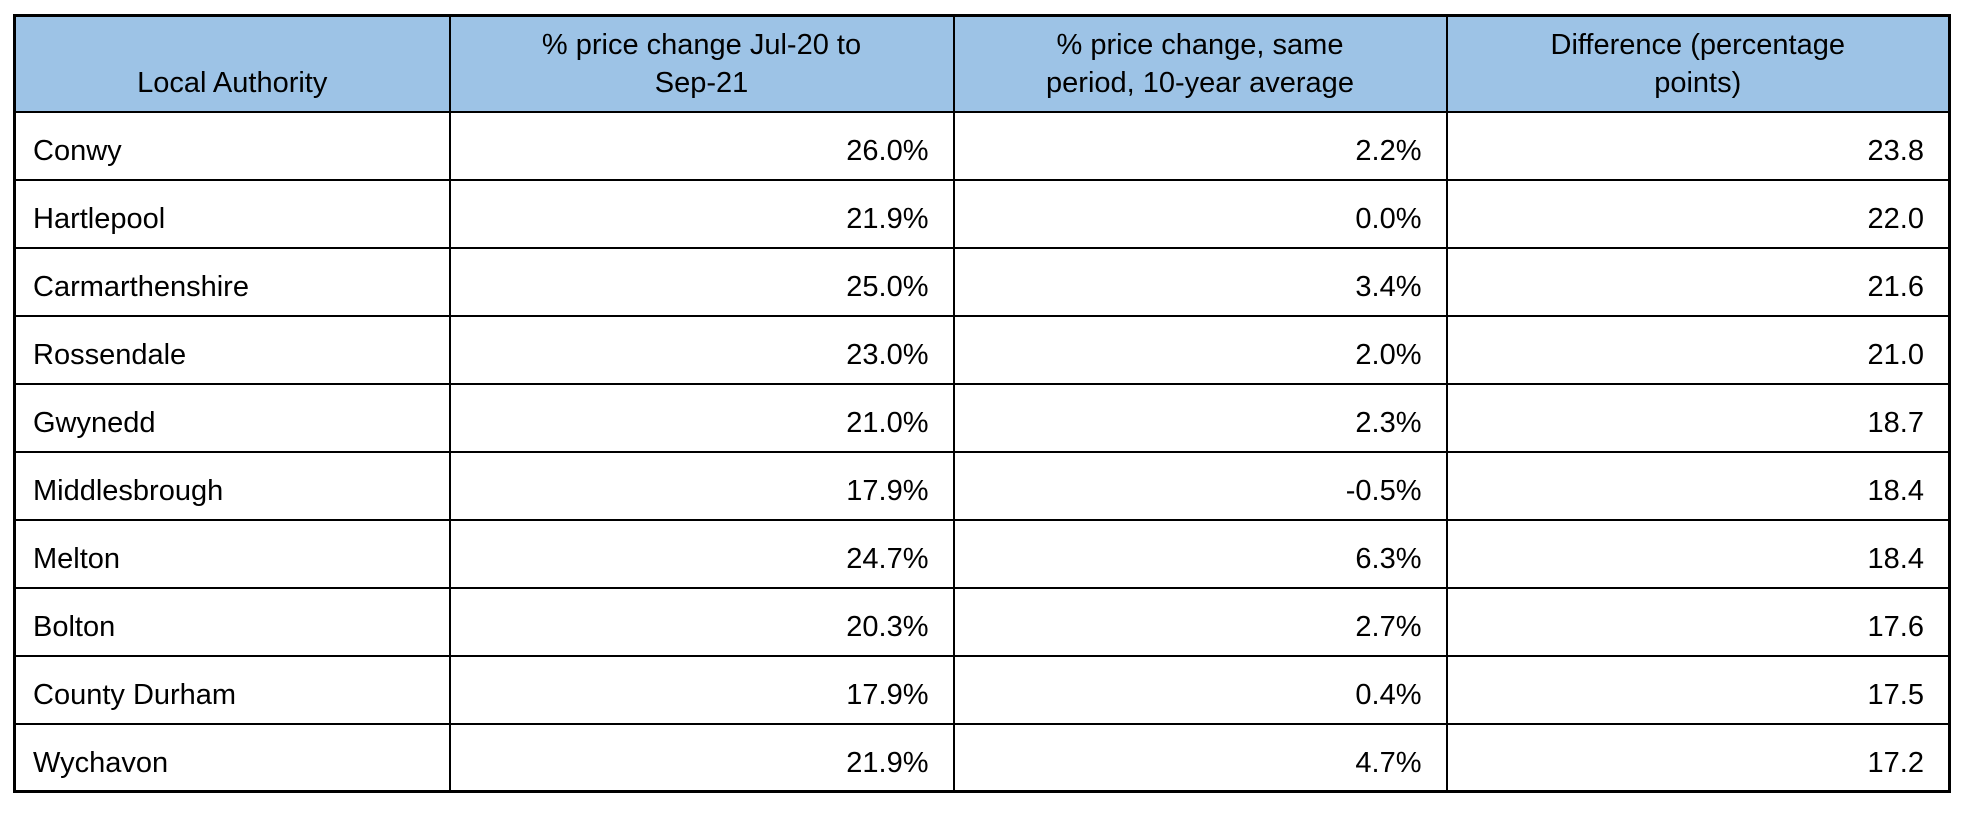 The image size is (1964, 822). I want to click on cell-local-authority: Rossendale, so click(232, 349).